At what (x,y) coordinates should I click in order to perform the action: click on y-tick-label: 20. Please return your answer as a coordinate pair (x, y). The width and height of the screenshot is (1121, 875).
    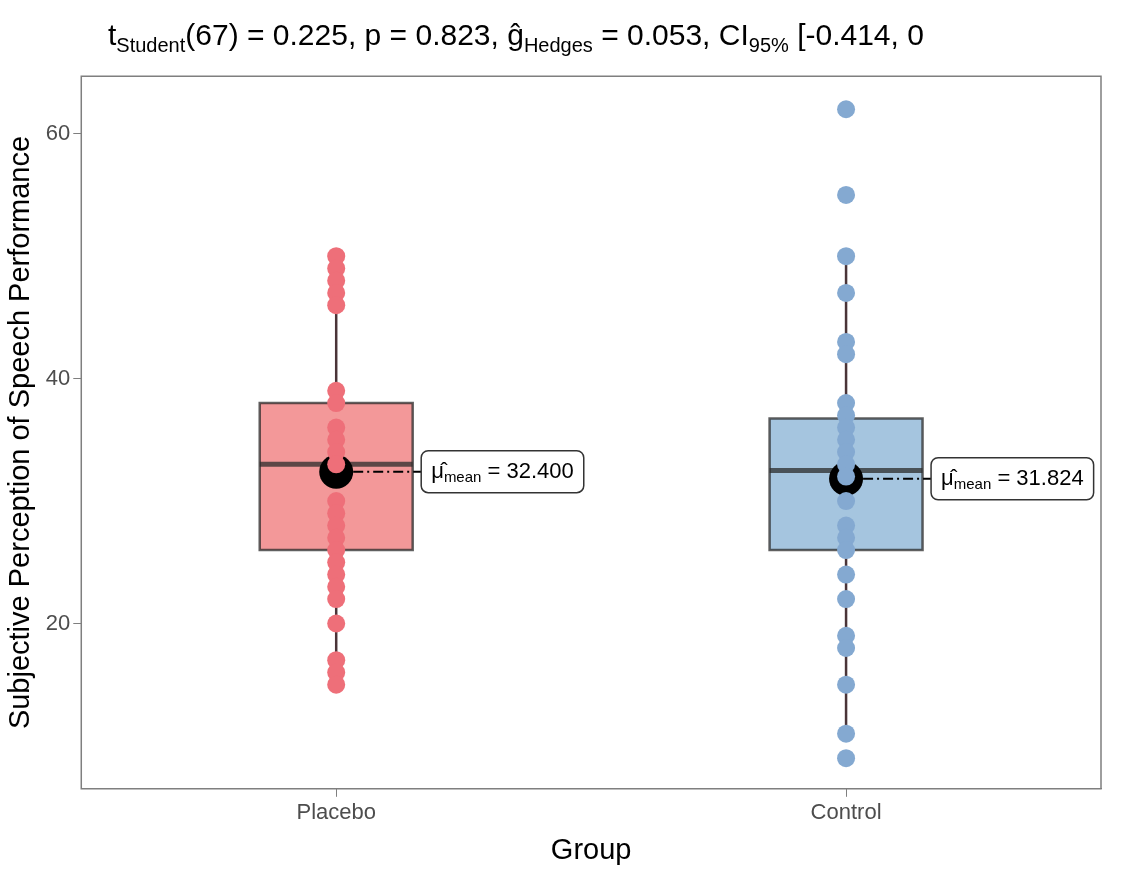
    Looking at the image, I should click on (58, 622).